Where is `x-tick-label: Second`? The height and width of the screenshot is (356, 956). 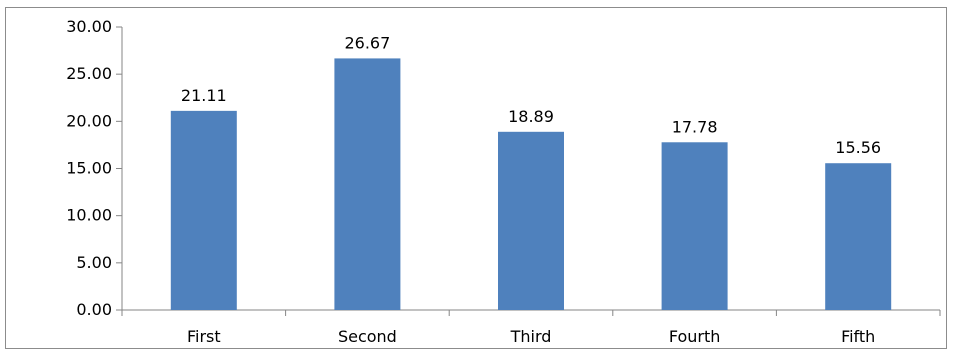
x-tick-label: Second is located at coordinates (367, 336).